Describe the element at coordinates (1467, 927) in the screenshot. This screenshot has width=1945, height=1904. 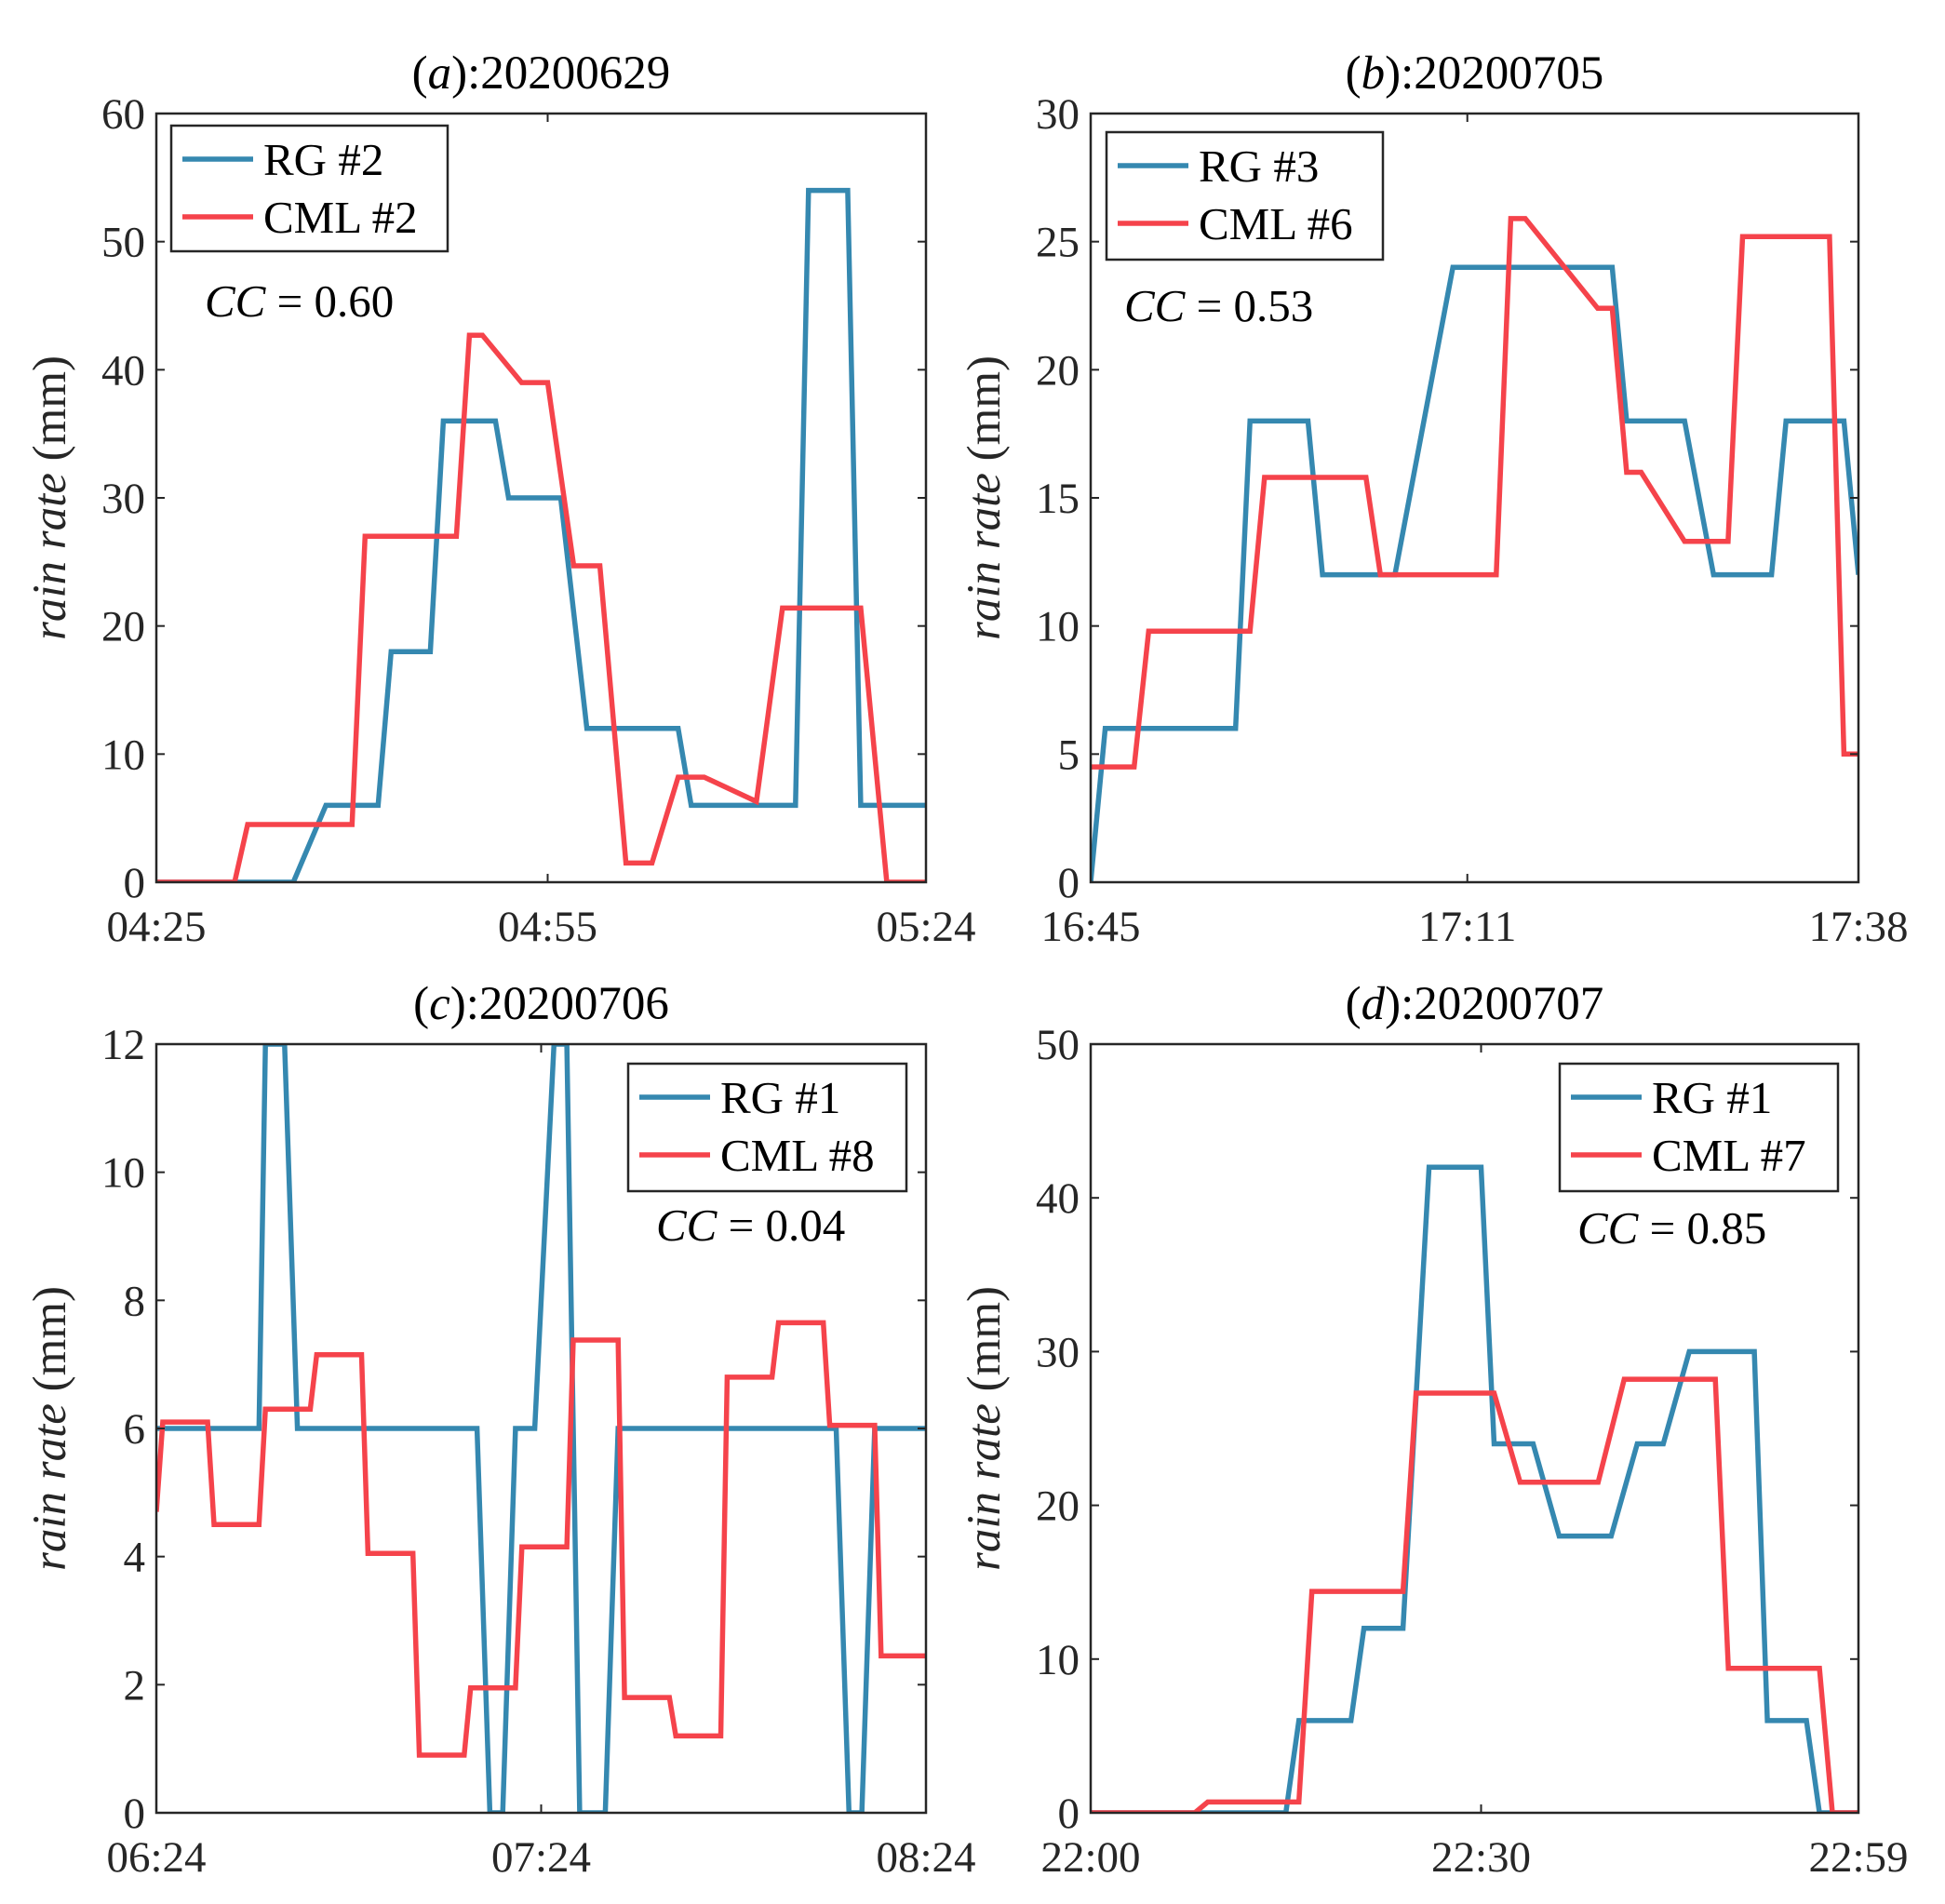
I see `x-tick-label: 17:11` at that location.